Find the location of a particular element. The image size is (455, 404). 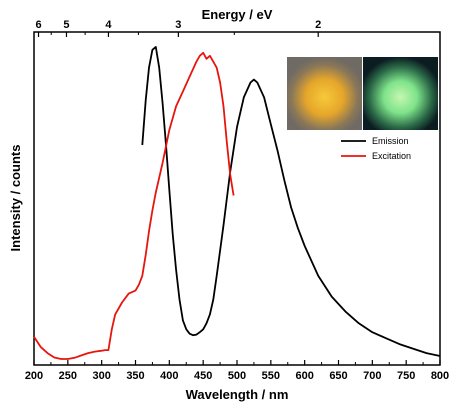

inset-photos is located at coordinates (362, 93).